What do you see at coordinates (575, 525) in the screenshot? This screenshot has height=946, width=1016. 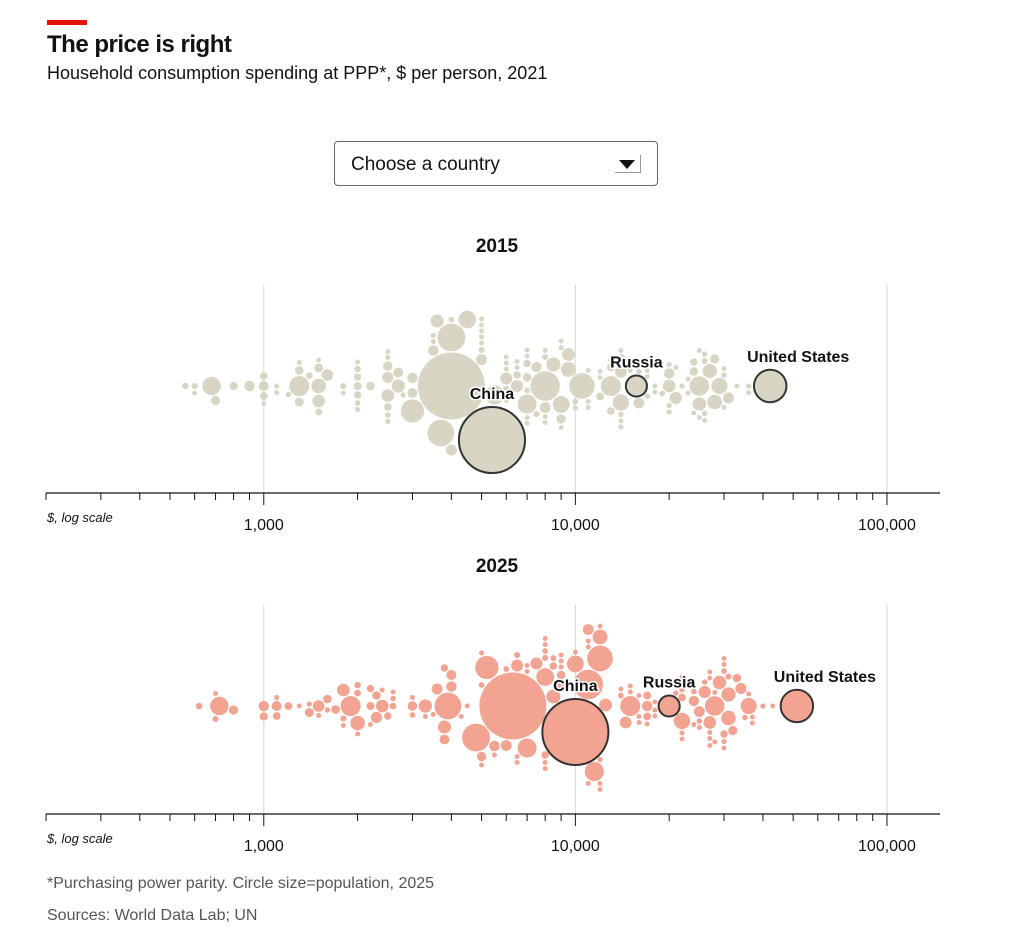 I see `tick-label: 10,000` at bounding box center [575, 525].